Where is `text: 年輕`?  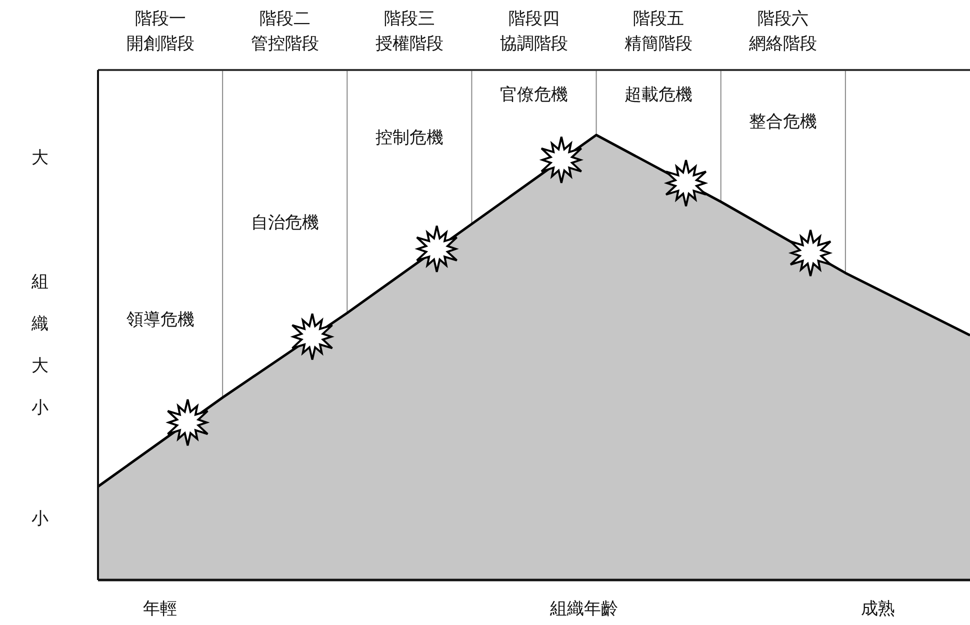
text: 年輕 is located at coordinates (160, 608).